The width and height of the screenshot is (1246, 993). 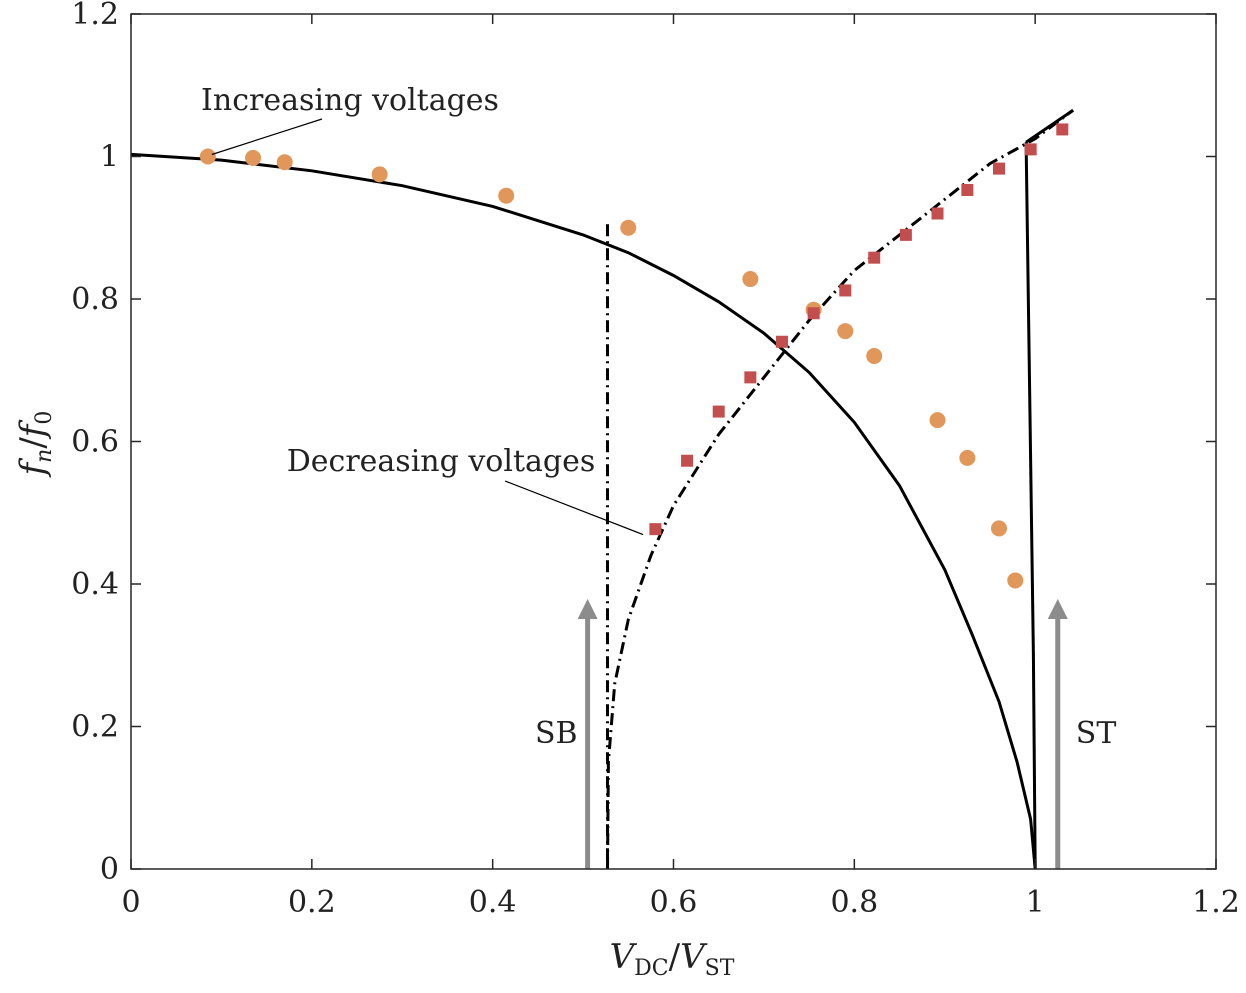 I want to click on x-tick-label: 0.4, so click(x=493, y=902).